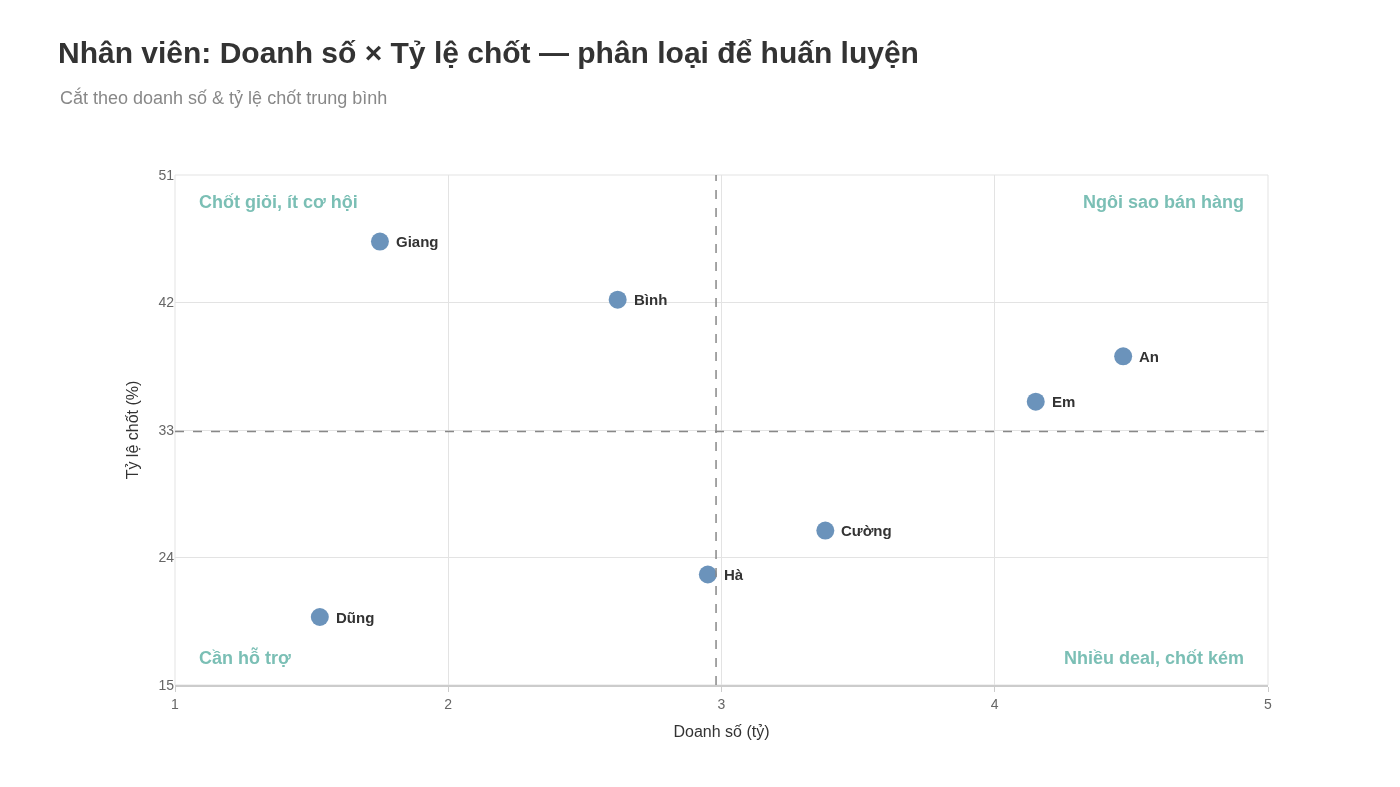  What do you see at coordinates (721, 703) in the screenshot?
I see `x-tick-label: 3` at bounding box center [721, 703].